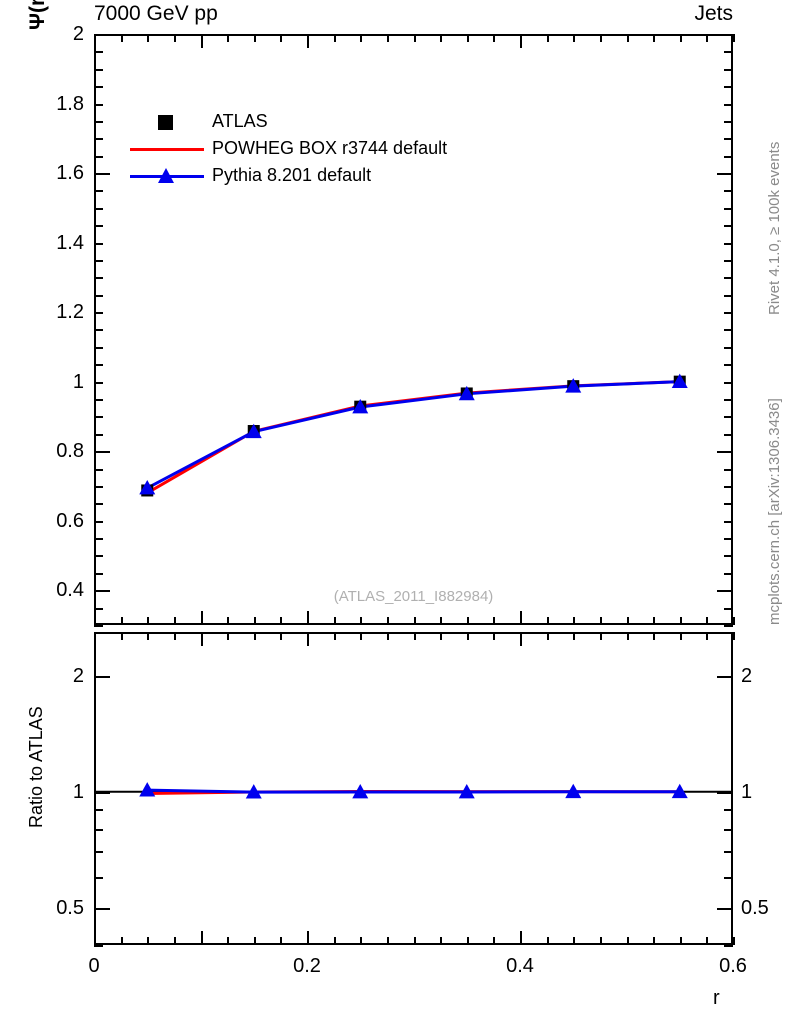  Describe the element at coordinates (713, 13) in the screenshot. I see `header-right-category-label: Jets` at that location.